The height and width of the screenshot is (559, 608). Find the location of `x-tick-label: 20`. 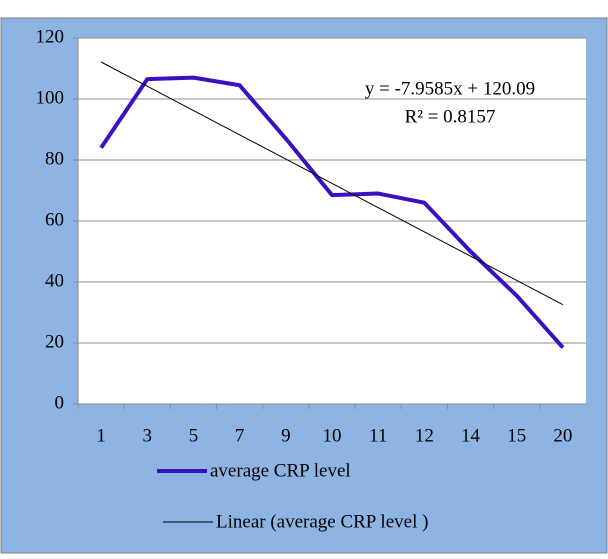

x-tick-label: 20 is located at coordinates (562, 435).